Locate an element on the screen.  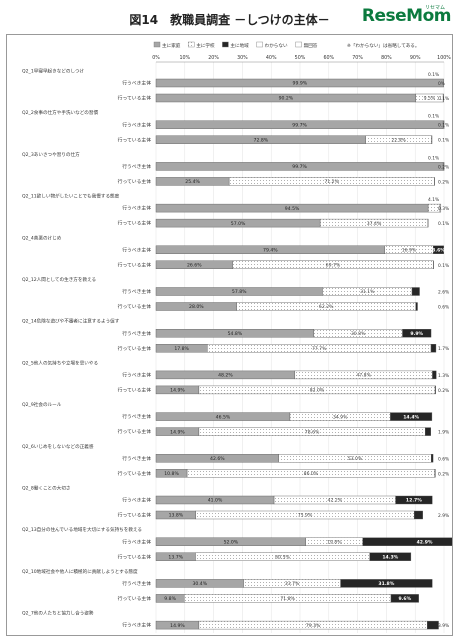
x-tick-label: 90% is located at coordinates (415, 58).